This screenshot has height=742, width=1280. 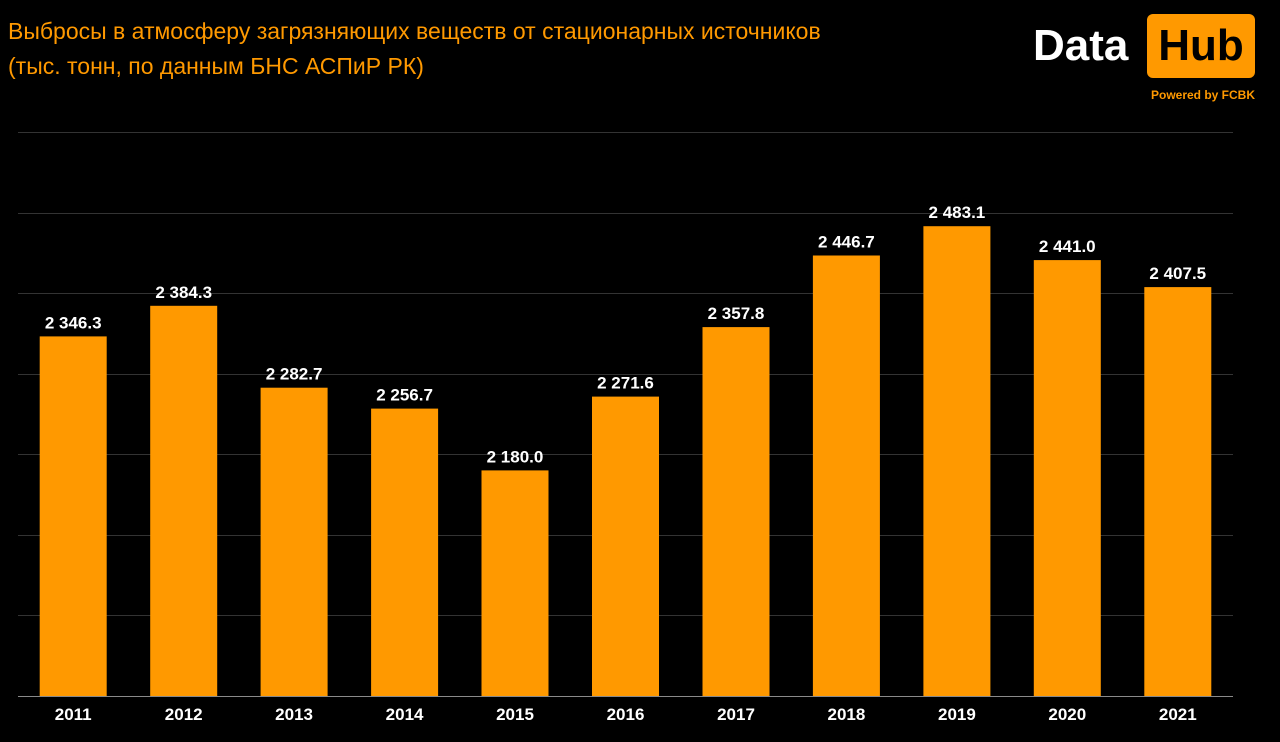 What do you see at coordinates (73, 714) in the screenshot?
I see `x-tick-label: 2011` at bounding box center [73, 714].